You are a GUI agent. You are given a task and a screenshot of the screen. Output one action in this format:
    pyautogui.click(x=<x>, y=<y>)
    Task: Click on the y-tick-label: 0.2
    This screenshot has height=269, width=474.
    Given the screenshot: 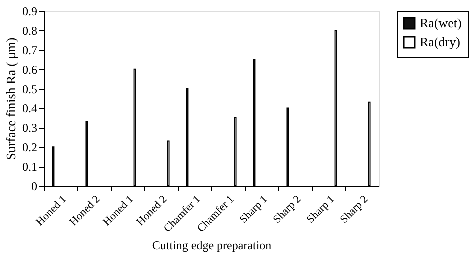 What is the action you would take?
    pyautogui.click(x=30, y=147)
    